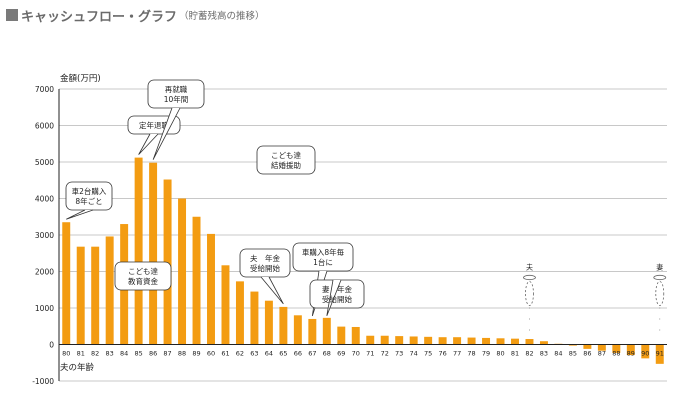 The height and width of the screenshot is (403, 684). Describe the element at coordinates (660, 277) in the screenshot. I see `end-marker-halo` at that location.